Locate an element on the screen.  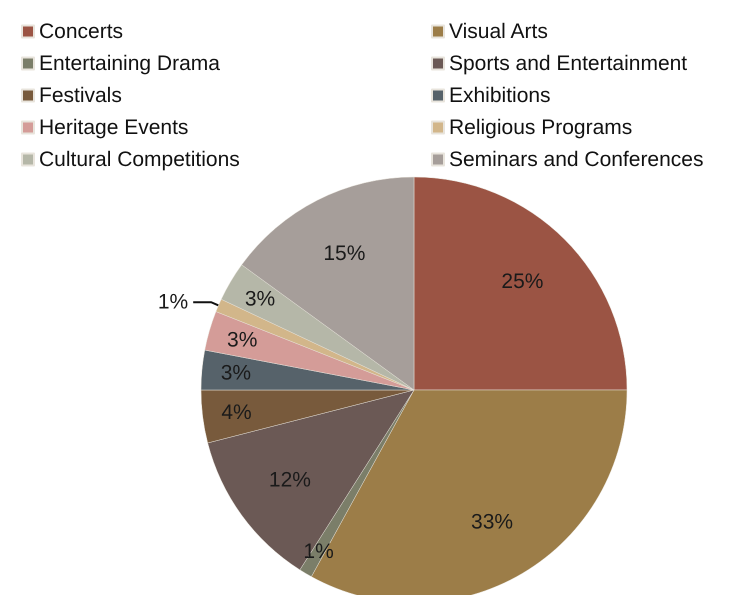
data-label: 4% is located at coordinates (236, 412).